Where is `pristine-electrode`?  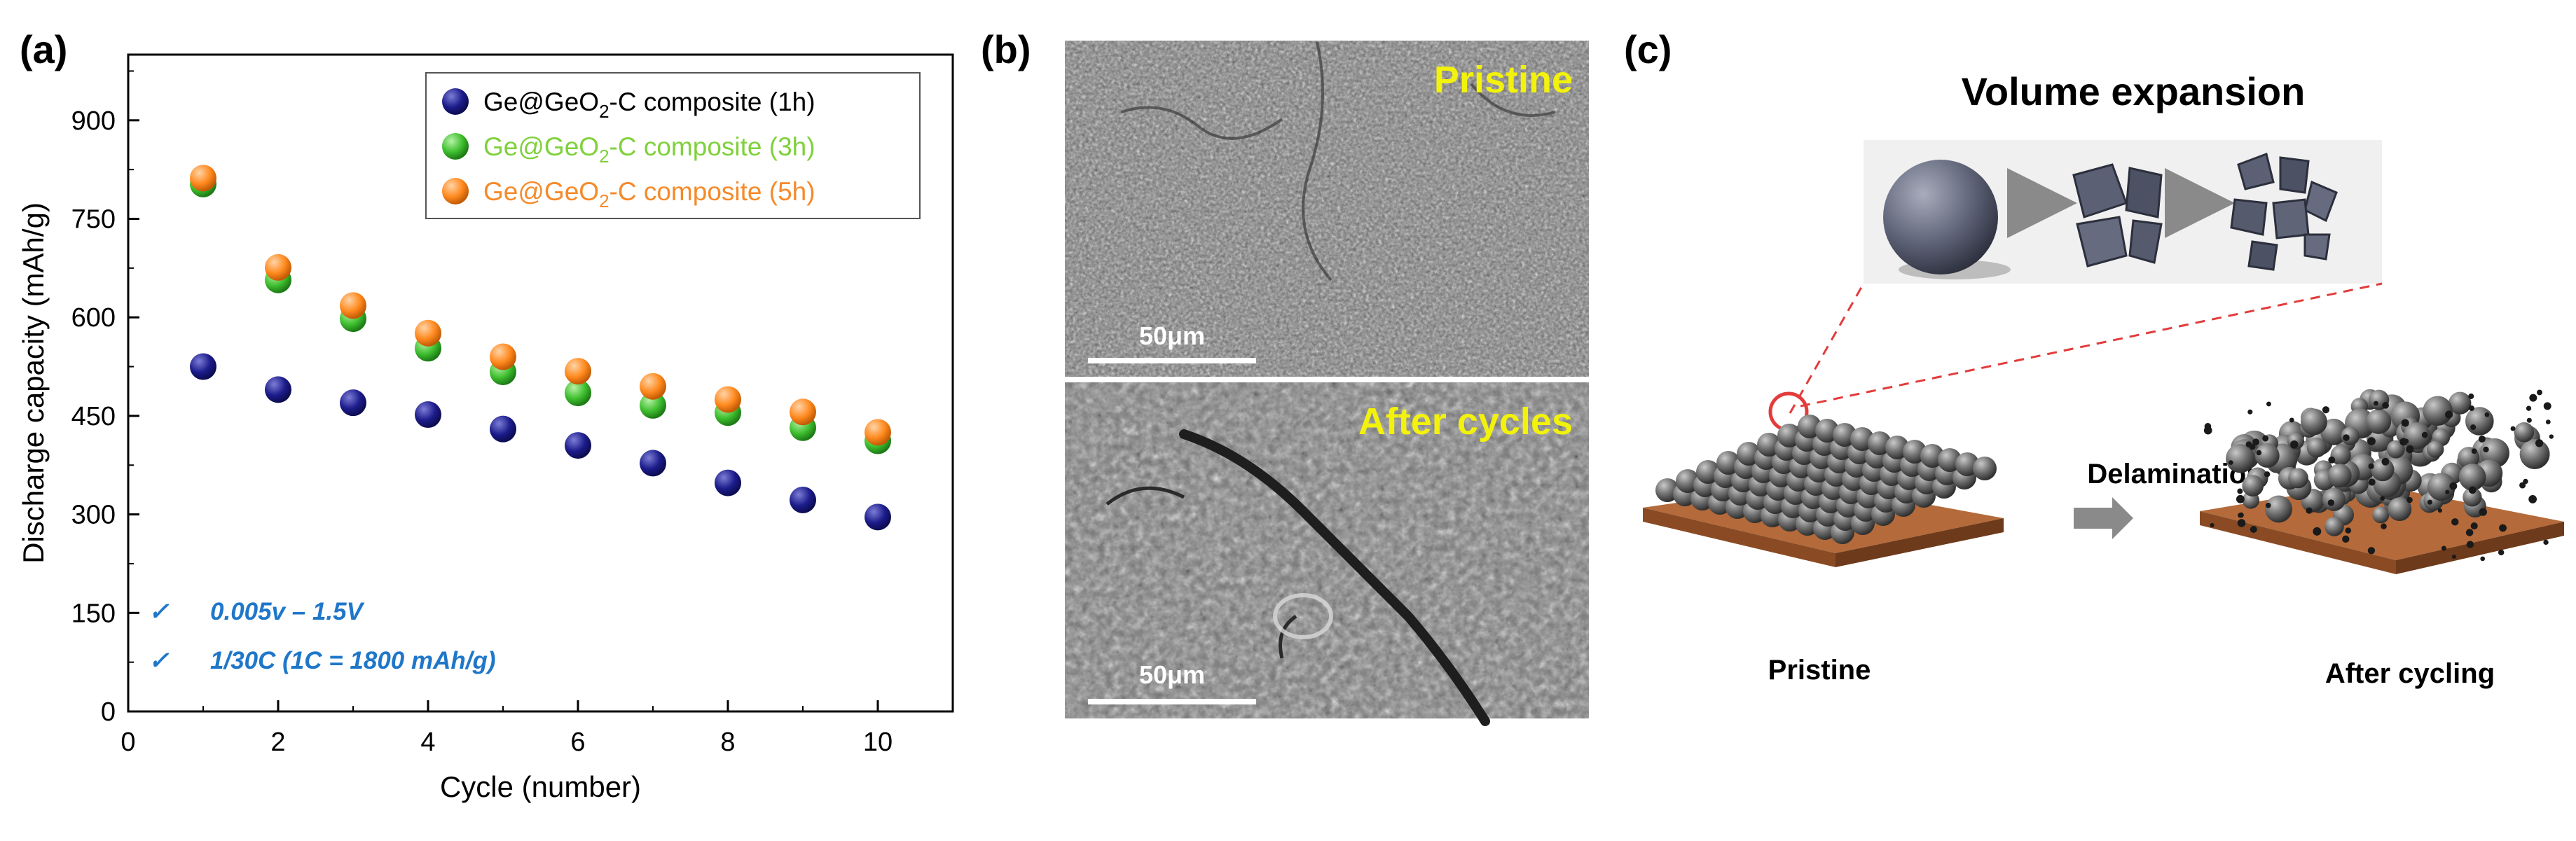
pristine-electrode is located at coordinates (1823, 491).